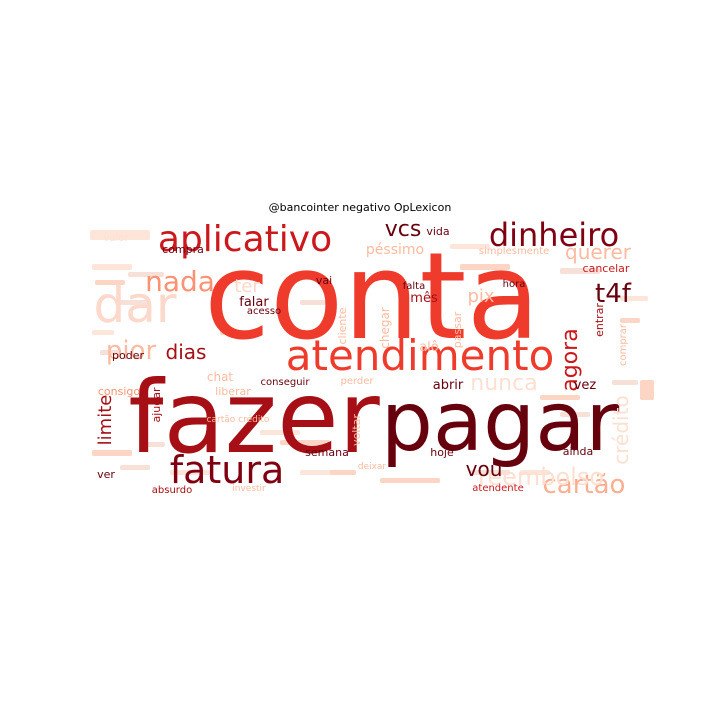 This screenshot has height=720, width=720. I want to click on word-vez: vez, so click(585, 385).